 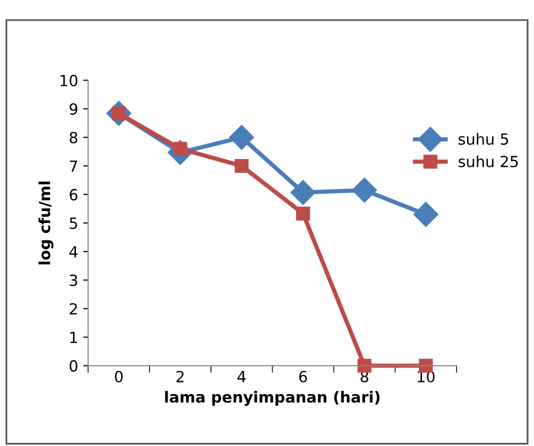 I want to click on x-tick-label: 4, so click(x=242, y=376).